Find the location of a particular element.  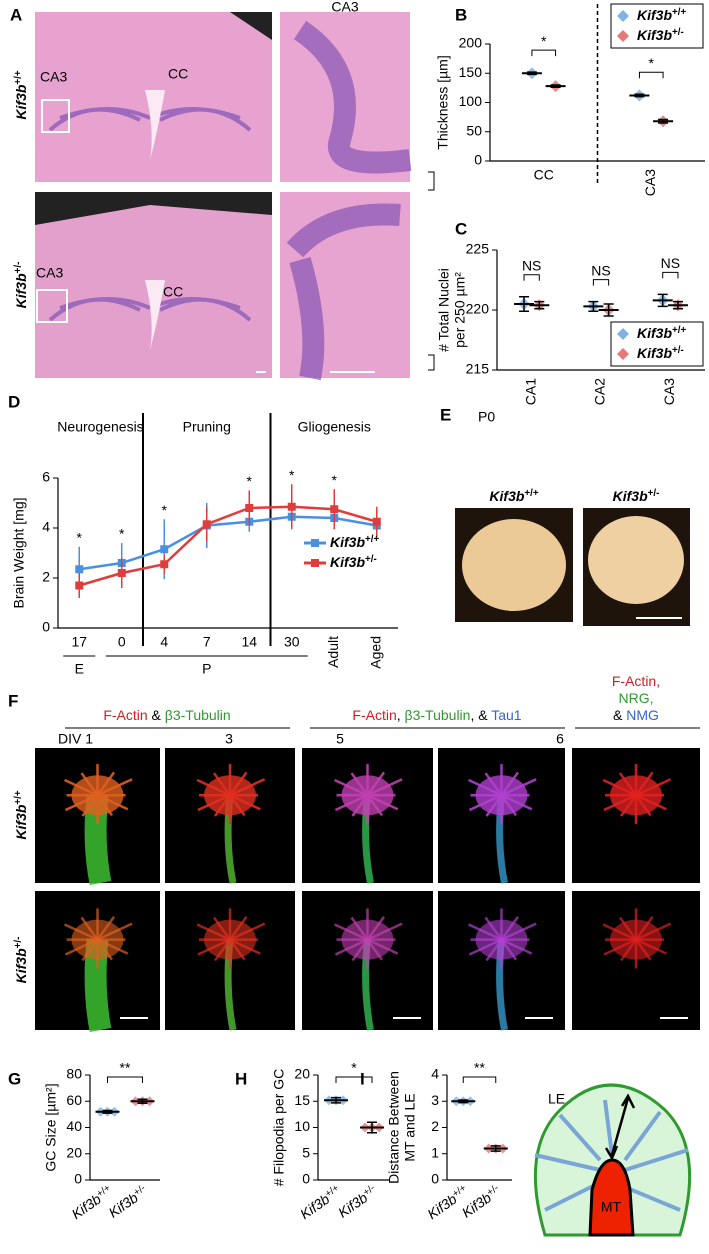

header-text: NRG, is located at coordinates (636, 698).